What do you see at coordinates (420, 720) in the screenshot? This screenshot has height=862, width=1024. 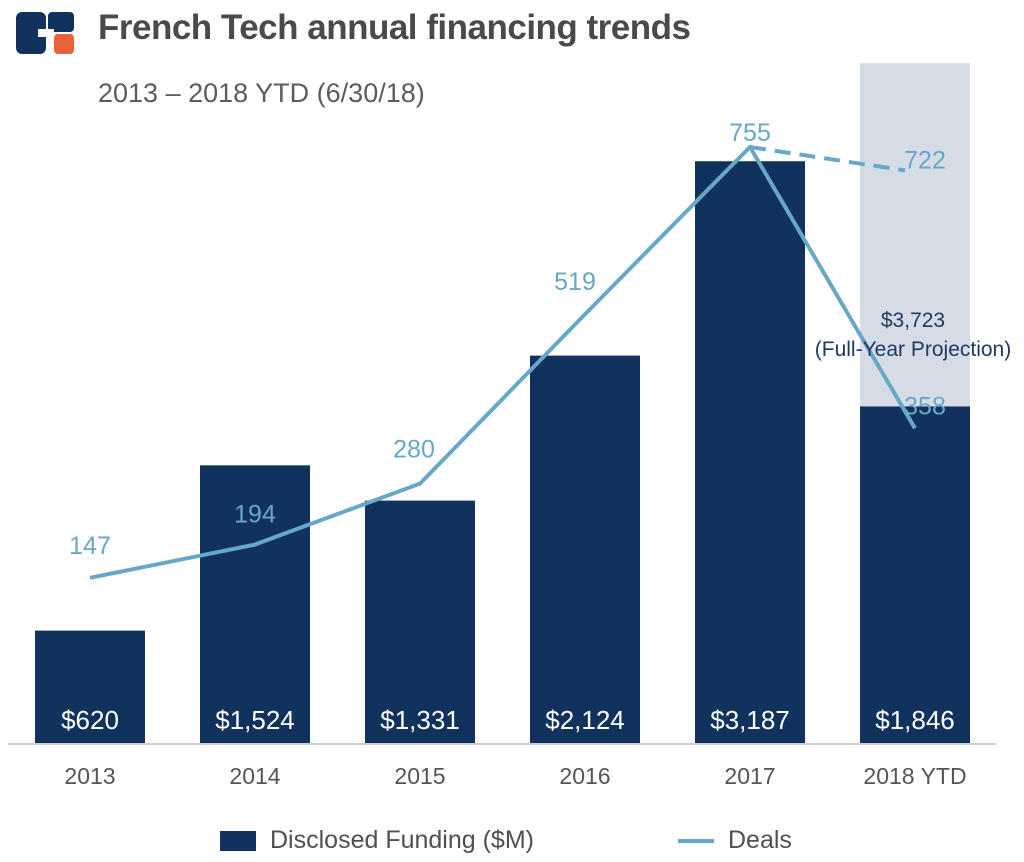 I see `funding-value-label: $1,331` at bounding box center [420, 720].